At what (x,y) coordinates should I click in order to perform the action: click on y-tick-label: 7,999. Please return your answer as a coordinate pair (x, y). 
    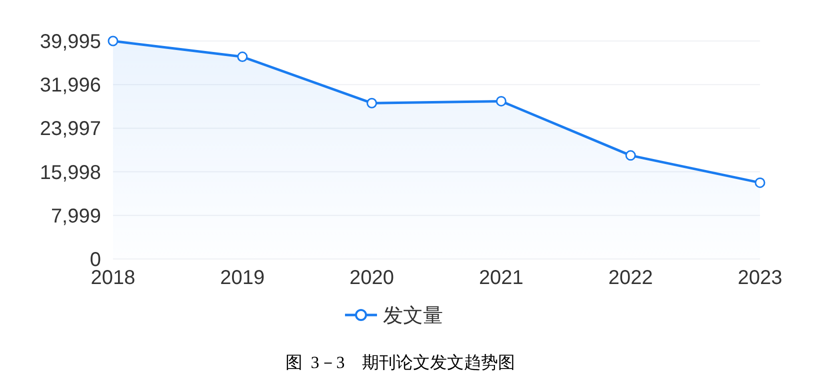
    Looking at the image, I should click on (75, 216).